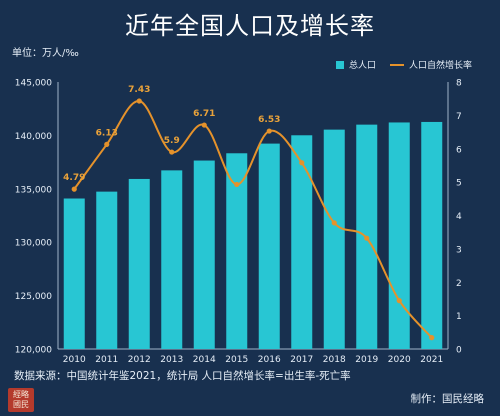 This screenshot has width=500, height=416. I want to click on y-left-tick-label: 140,000, so click(33, 137).